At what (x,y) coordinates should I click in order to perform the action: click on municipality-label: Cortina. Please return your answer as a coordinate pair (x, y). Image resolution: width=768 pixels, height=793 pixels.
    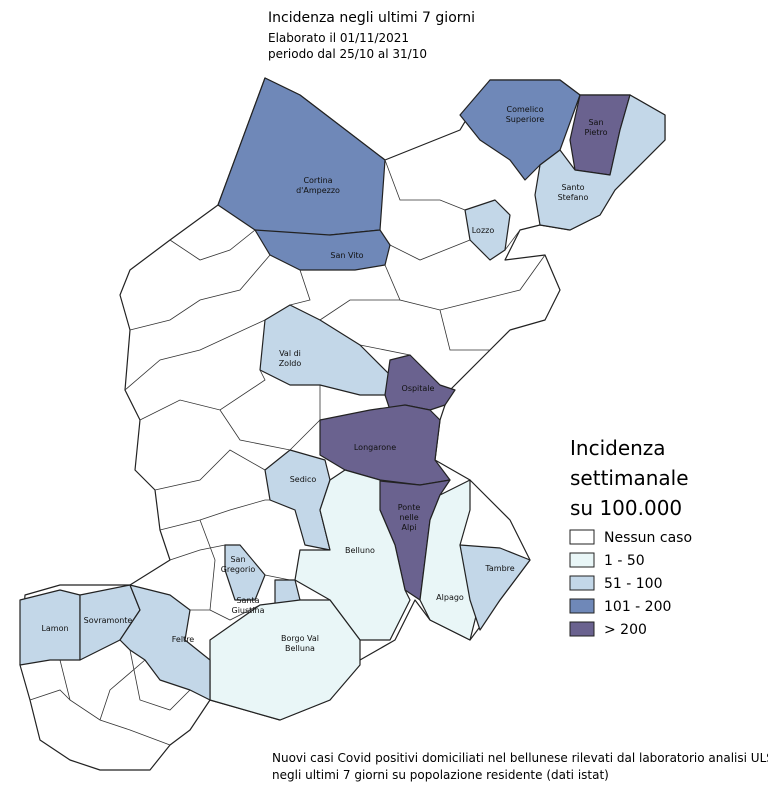
    Looking at the image, I should click on (317, 180).